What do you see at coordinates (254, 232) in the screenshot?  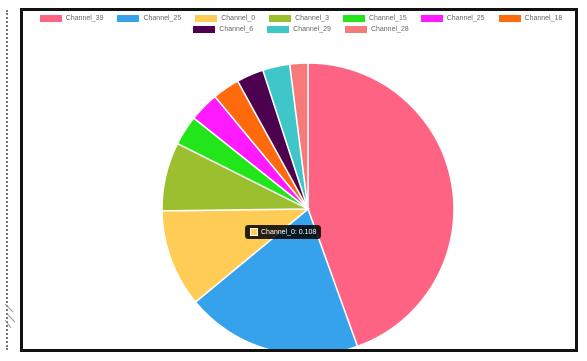 I see `tooltip-swatch` at bounding box center [254, 232].